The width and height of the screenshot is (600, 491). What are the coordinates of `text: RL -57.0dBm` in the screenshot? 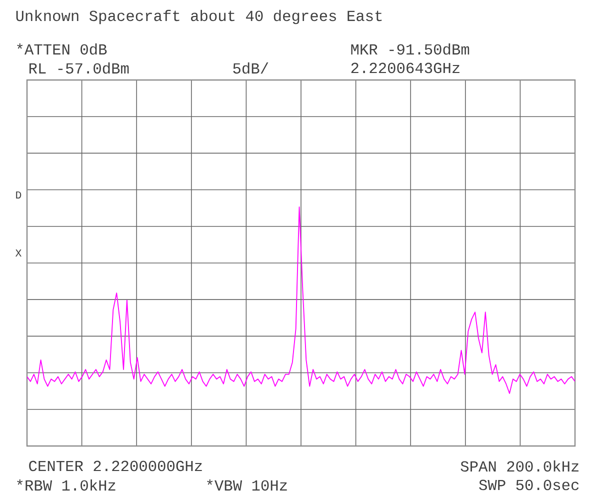 It's located at (79, 68).